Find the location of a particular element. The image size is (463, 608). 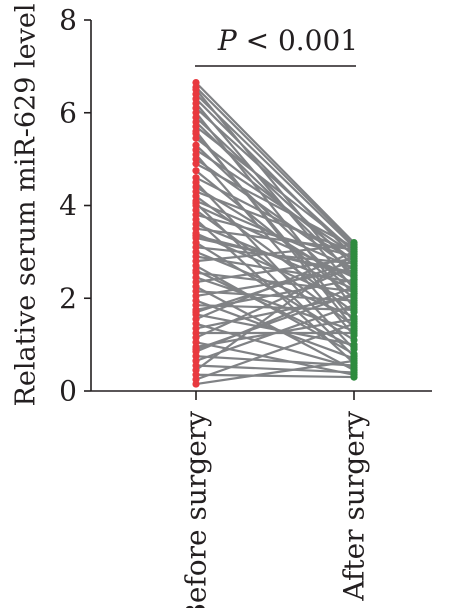

x-tick-label: After surgery is located at coordinates (354, 506).